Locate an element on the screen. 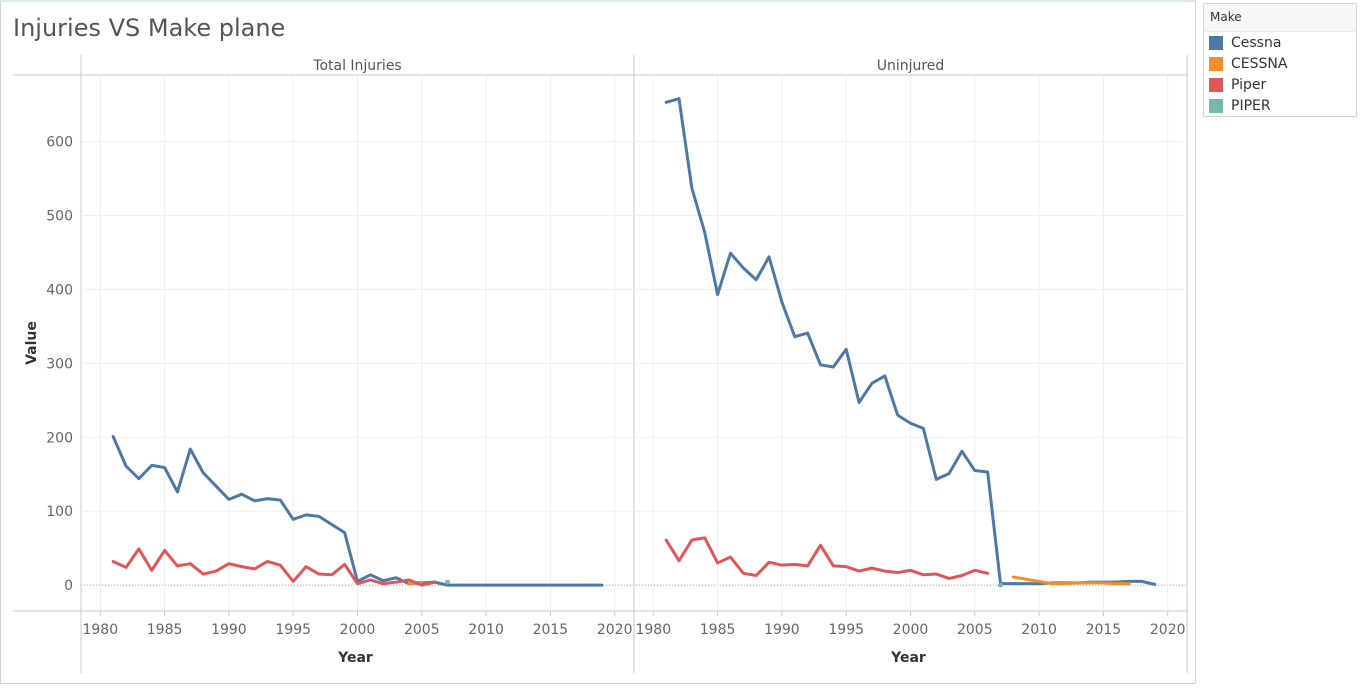 This screenshot has width=1361, height=689. y-tick-label: 500 is located at coordinates (59, 216).